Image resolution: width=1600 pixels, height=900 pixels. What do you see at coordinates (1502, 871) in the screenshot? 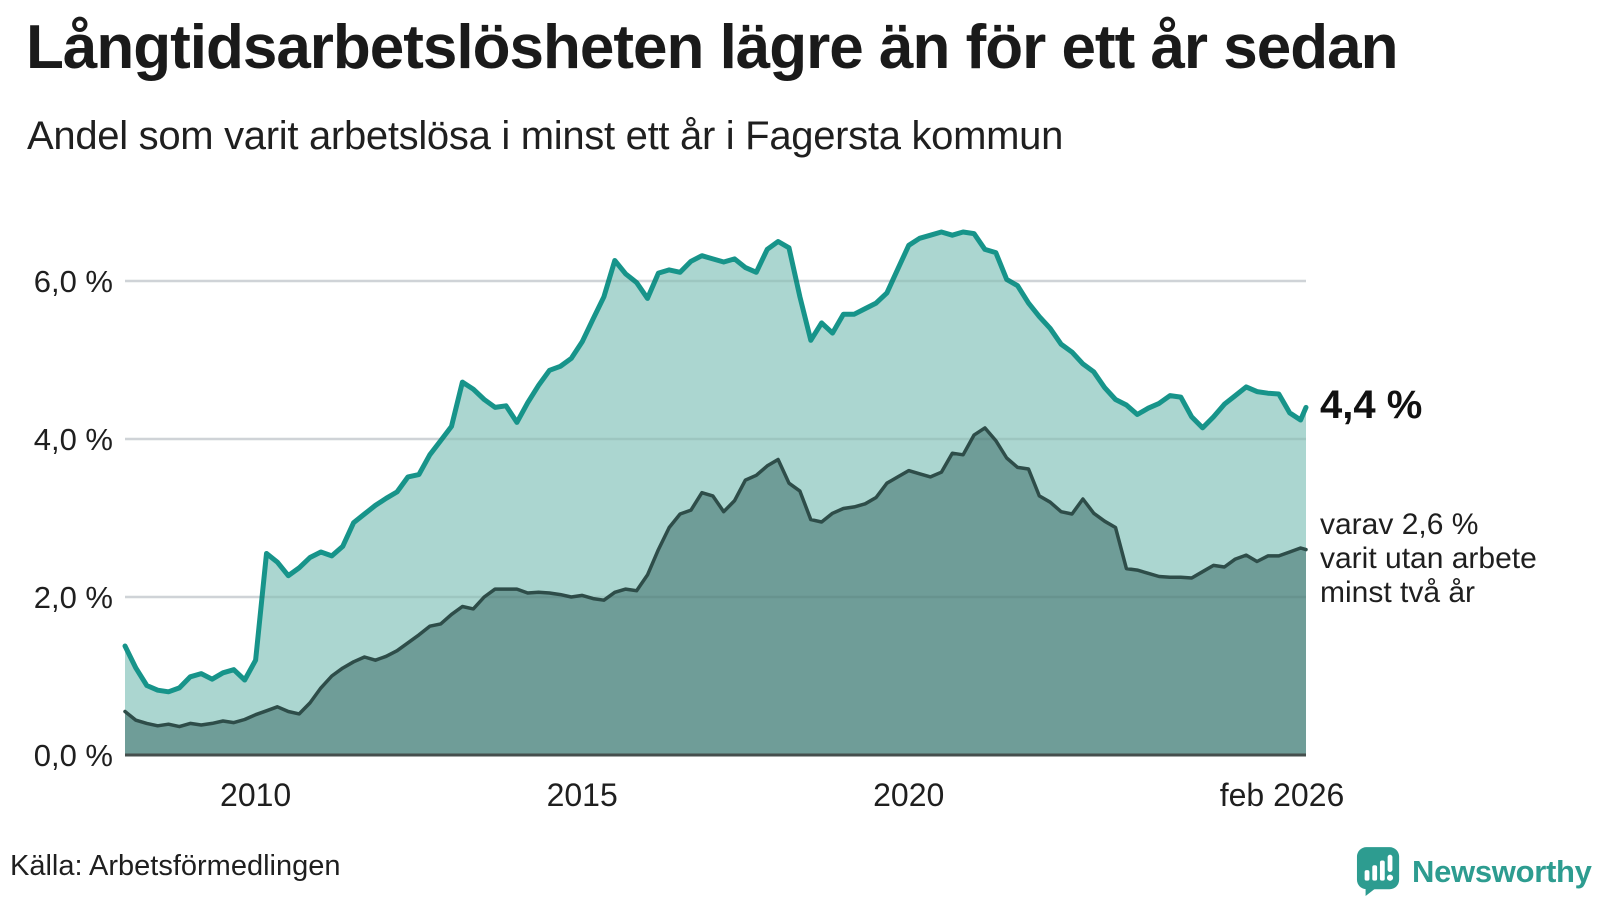
I see `newsworthy-logo-text: Newsworthy` at bounding box center [1502, 871].